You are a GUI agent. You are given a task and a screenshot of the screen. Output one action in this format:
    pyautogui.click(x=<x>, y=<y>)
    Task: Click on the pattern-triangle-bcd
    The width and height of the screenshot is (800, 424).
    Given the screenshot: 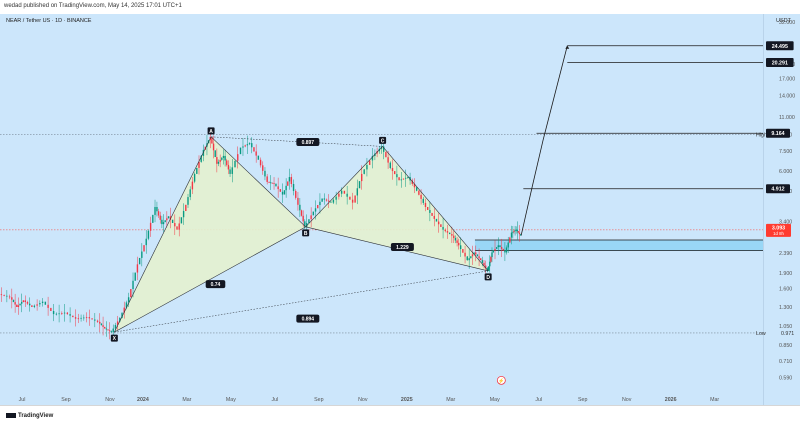 What is the action you would take?
    pyautogui.click(x=397, y=208)
    